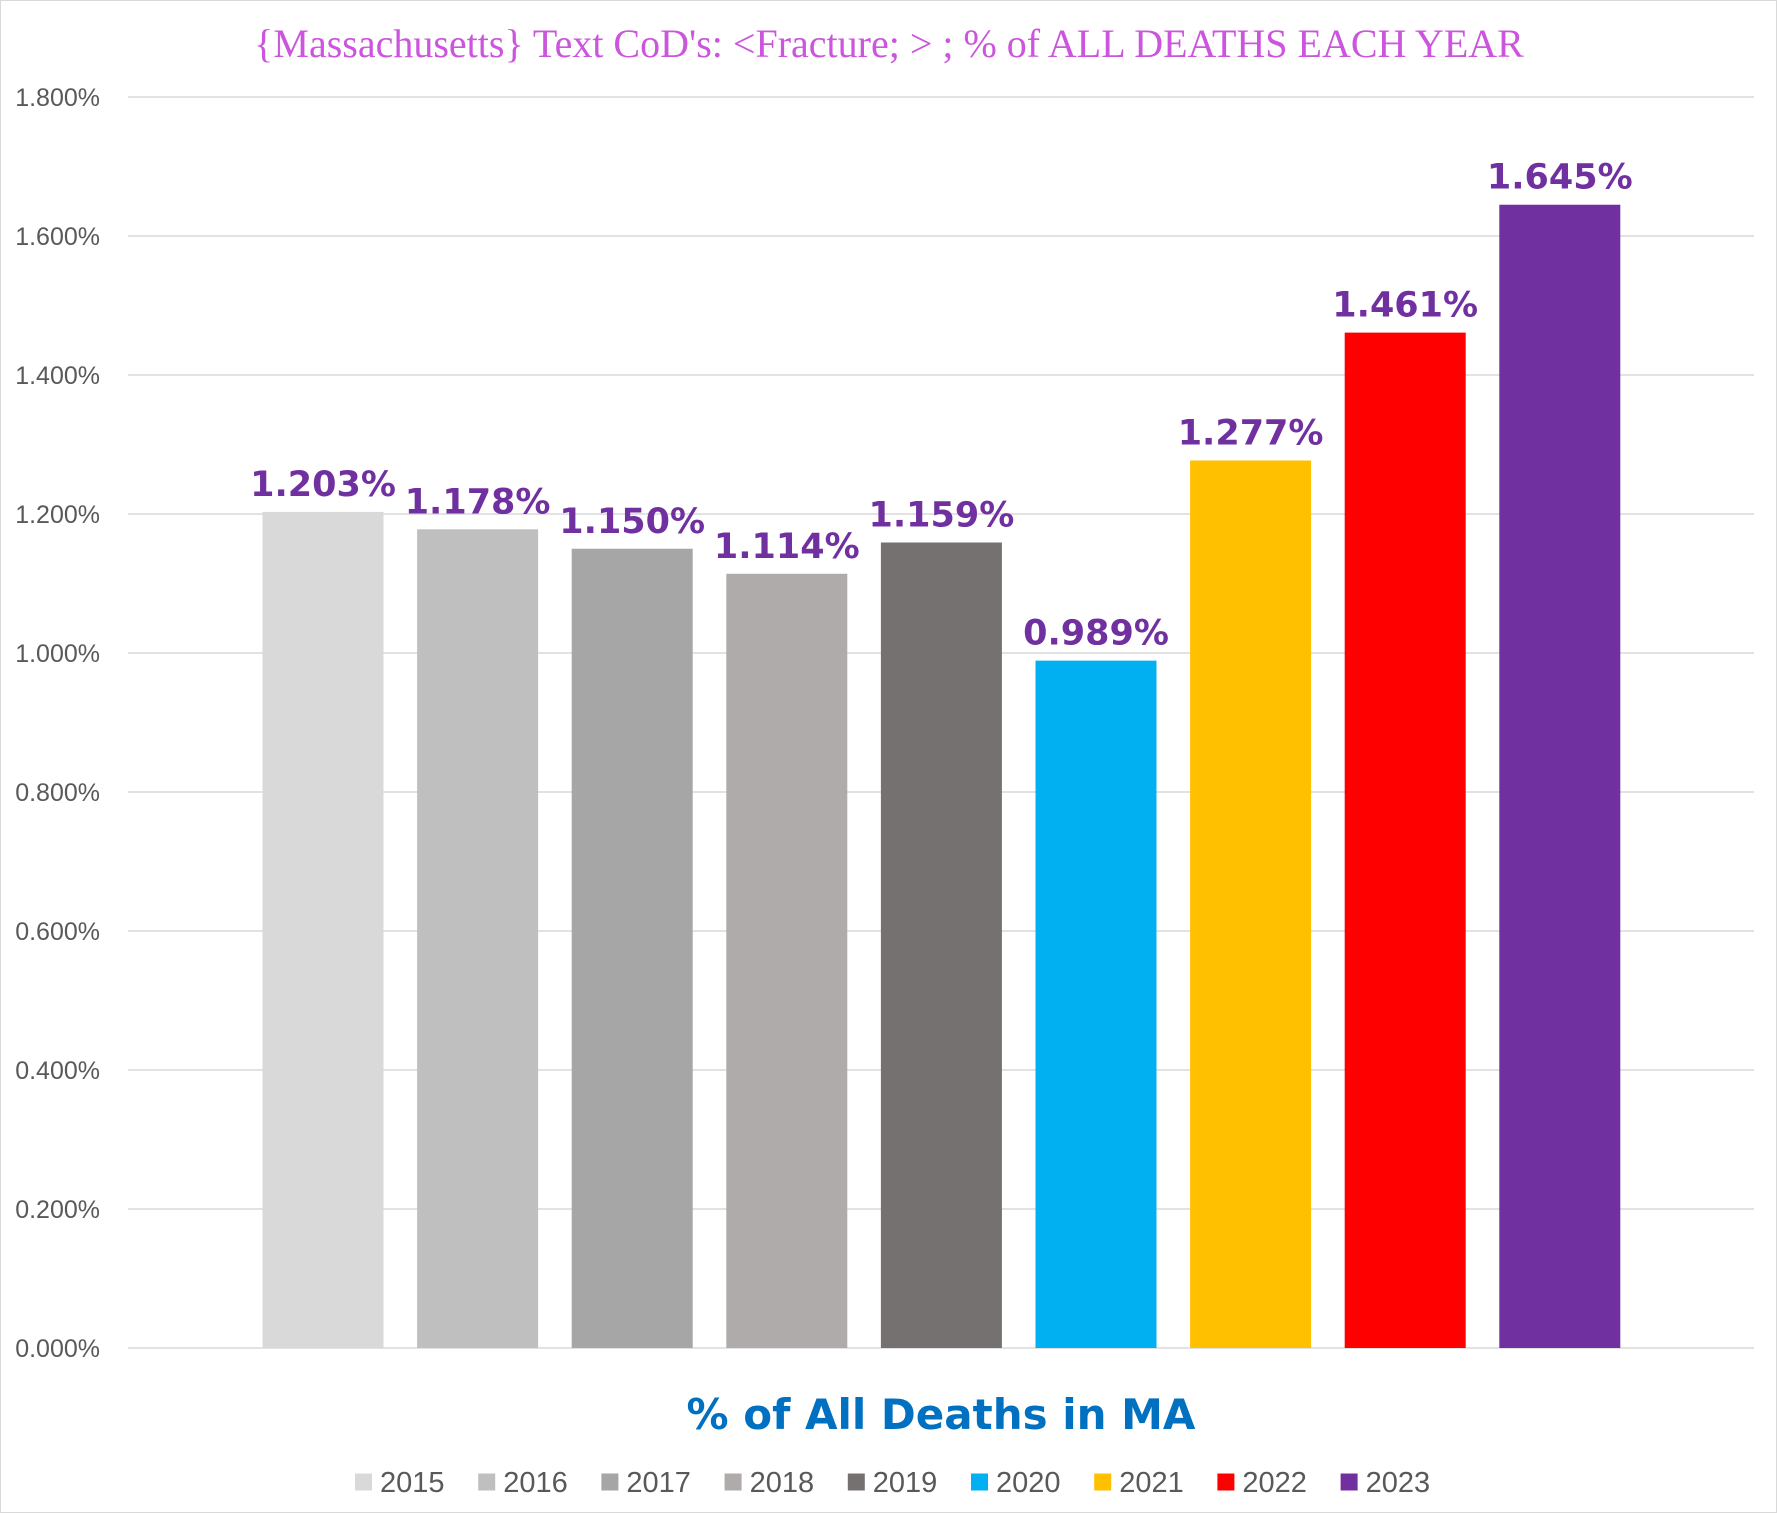  What do you see at coordinates (1096, 1004) in the screenshot?
I see `bar-2020` at bounding box center [1096, 1004].